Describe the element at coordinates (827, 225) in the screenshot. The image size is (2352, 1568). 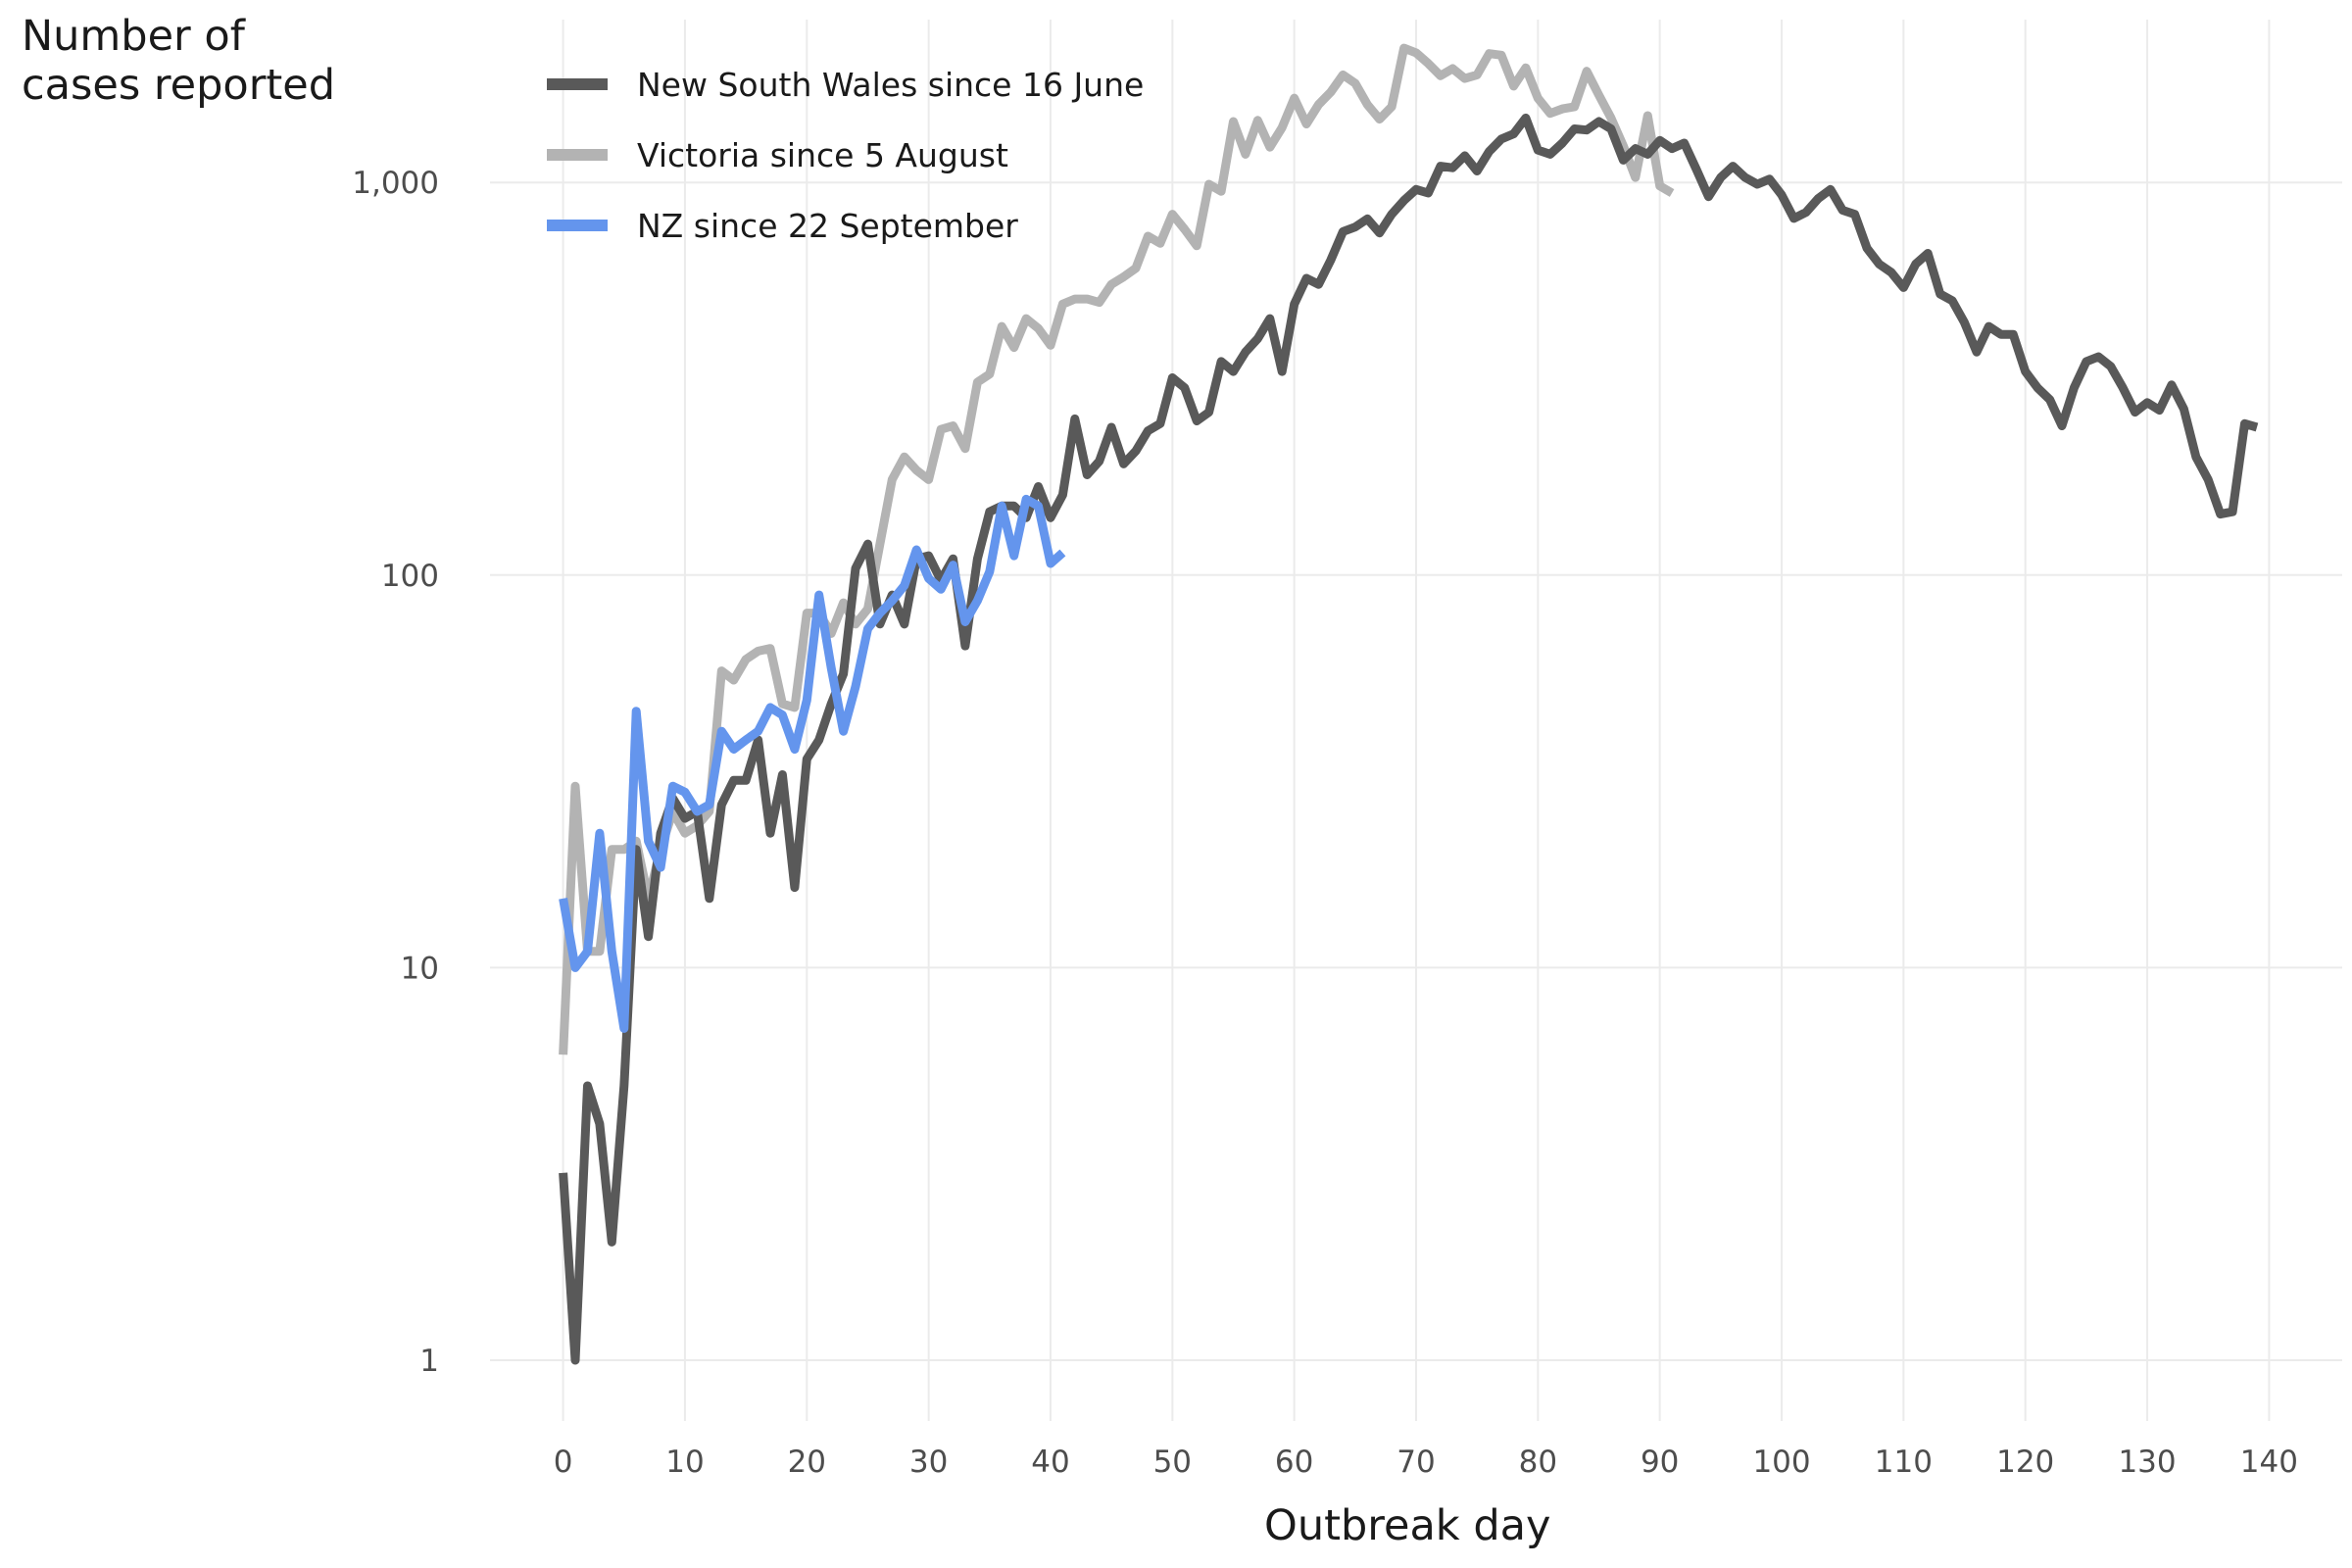
I see `legend-label-nz: NZ since 22 September` at that location.